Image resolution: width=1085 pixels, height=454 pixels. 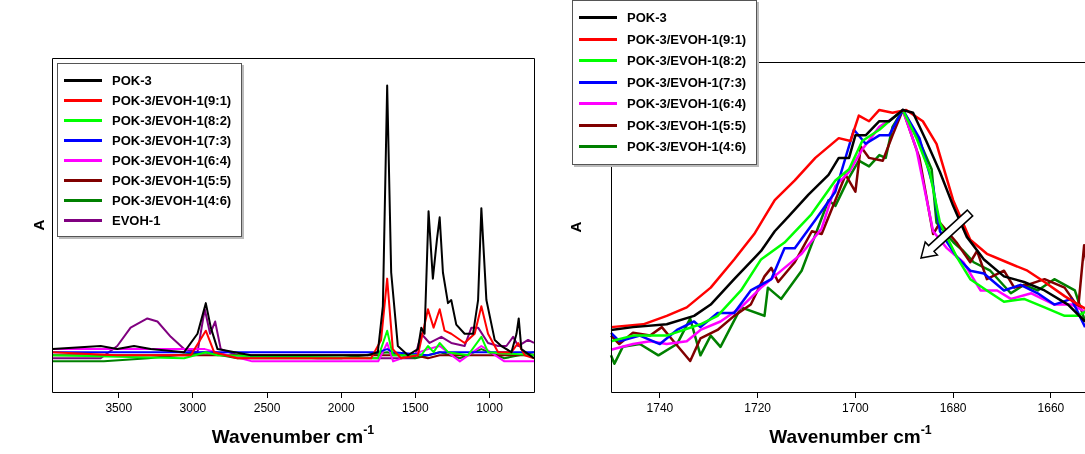 I want to click on x-tick-label: 3500, so click(x=119, y=407).